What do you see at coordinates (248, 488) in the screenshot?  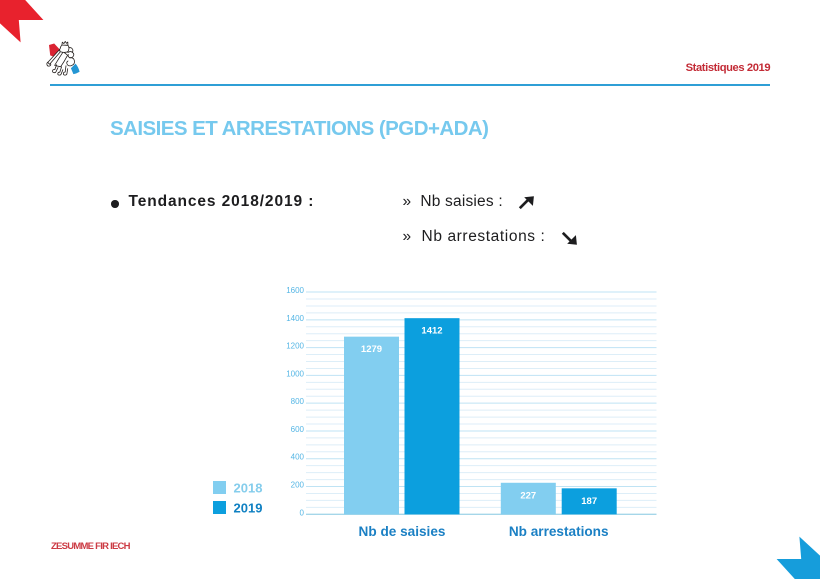 I see `svg-text: 2018` at bounding box center [248, 488].